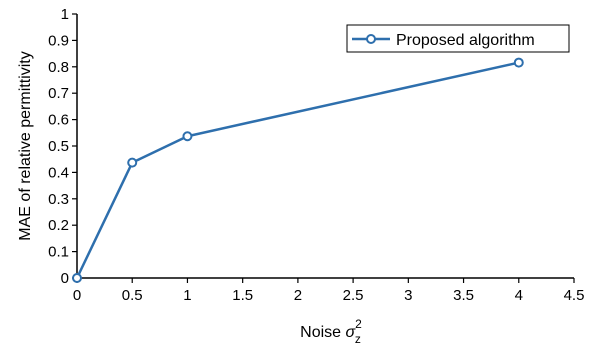 This screenshot has width=605, height=346. Describe the element at coordinates (58, 146) in the screenshot. I see `y-tick-label: 0.5` at that location.